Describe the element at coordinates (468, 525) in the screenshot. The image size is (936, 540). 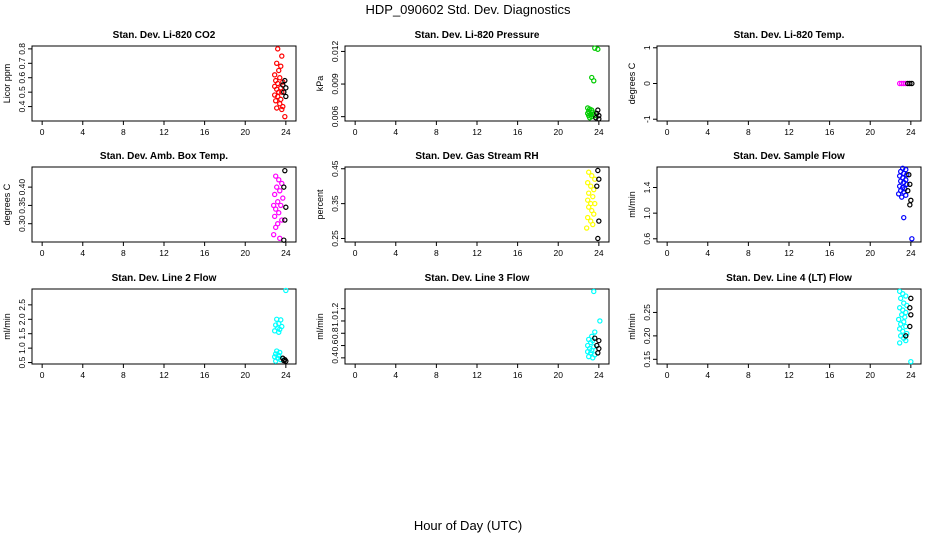
I see `x-axis-title: Hour of Day (UTC)` at that location.